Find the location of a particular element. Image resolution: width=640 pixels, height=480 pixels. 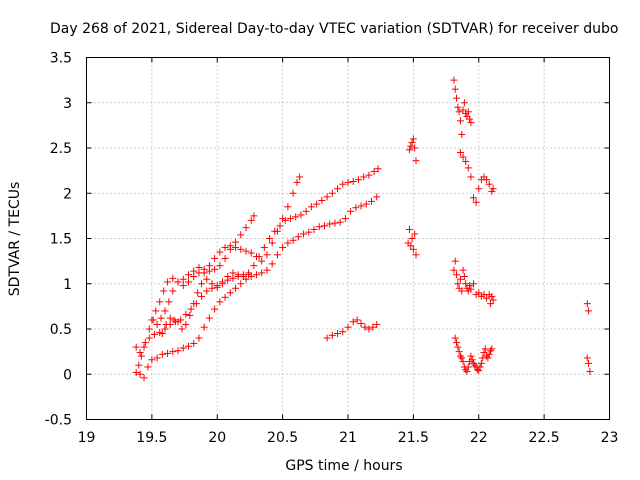

series-track-c is located at coordinates (196, 290).